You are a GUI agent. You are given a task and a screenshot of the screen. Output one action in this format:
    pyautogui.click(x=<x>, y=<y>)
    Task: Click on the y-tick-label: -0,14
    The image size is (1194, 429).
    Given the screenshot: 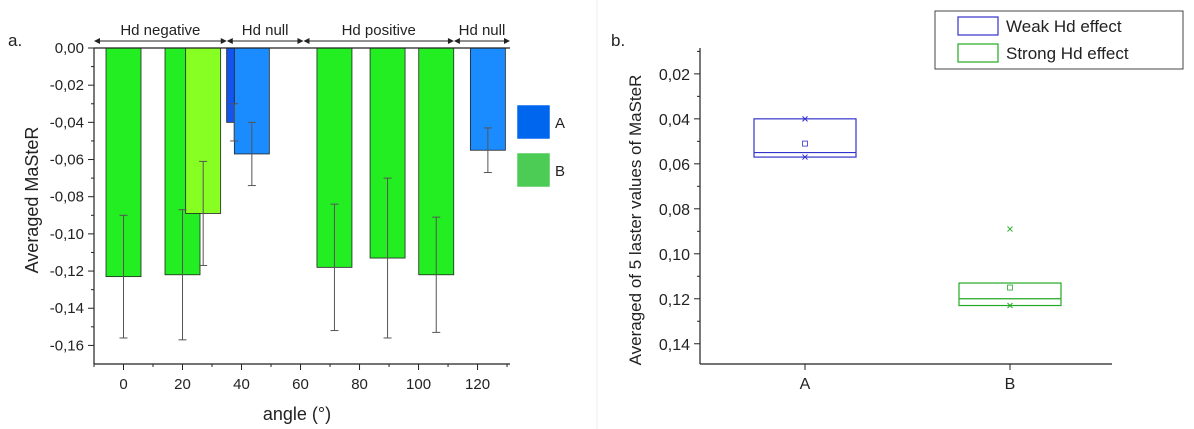 What is the action you would take?
    pyautogui.click(x=67, y=308)
    